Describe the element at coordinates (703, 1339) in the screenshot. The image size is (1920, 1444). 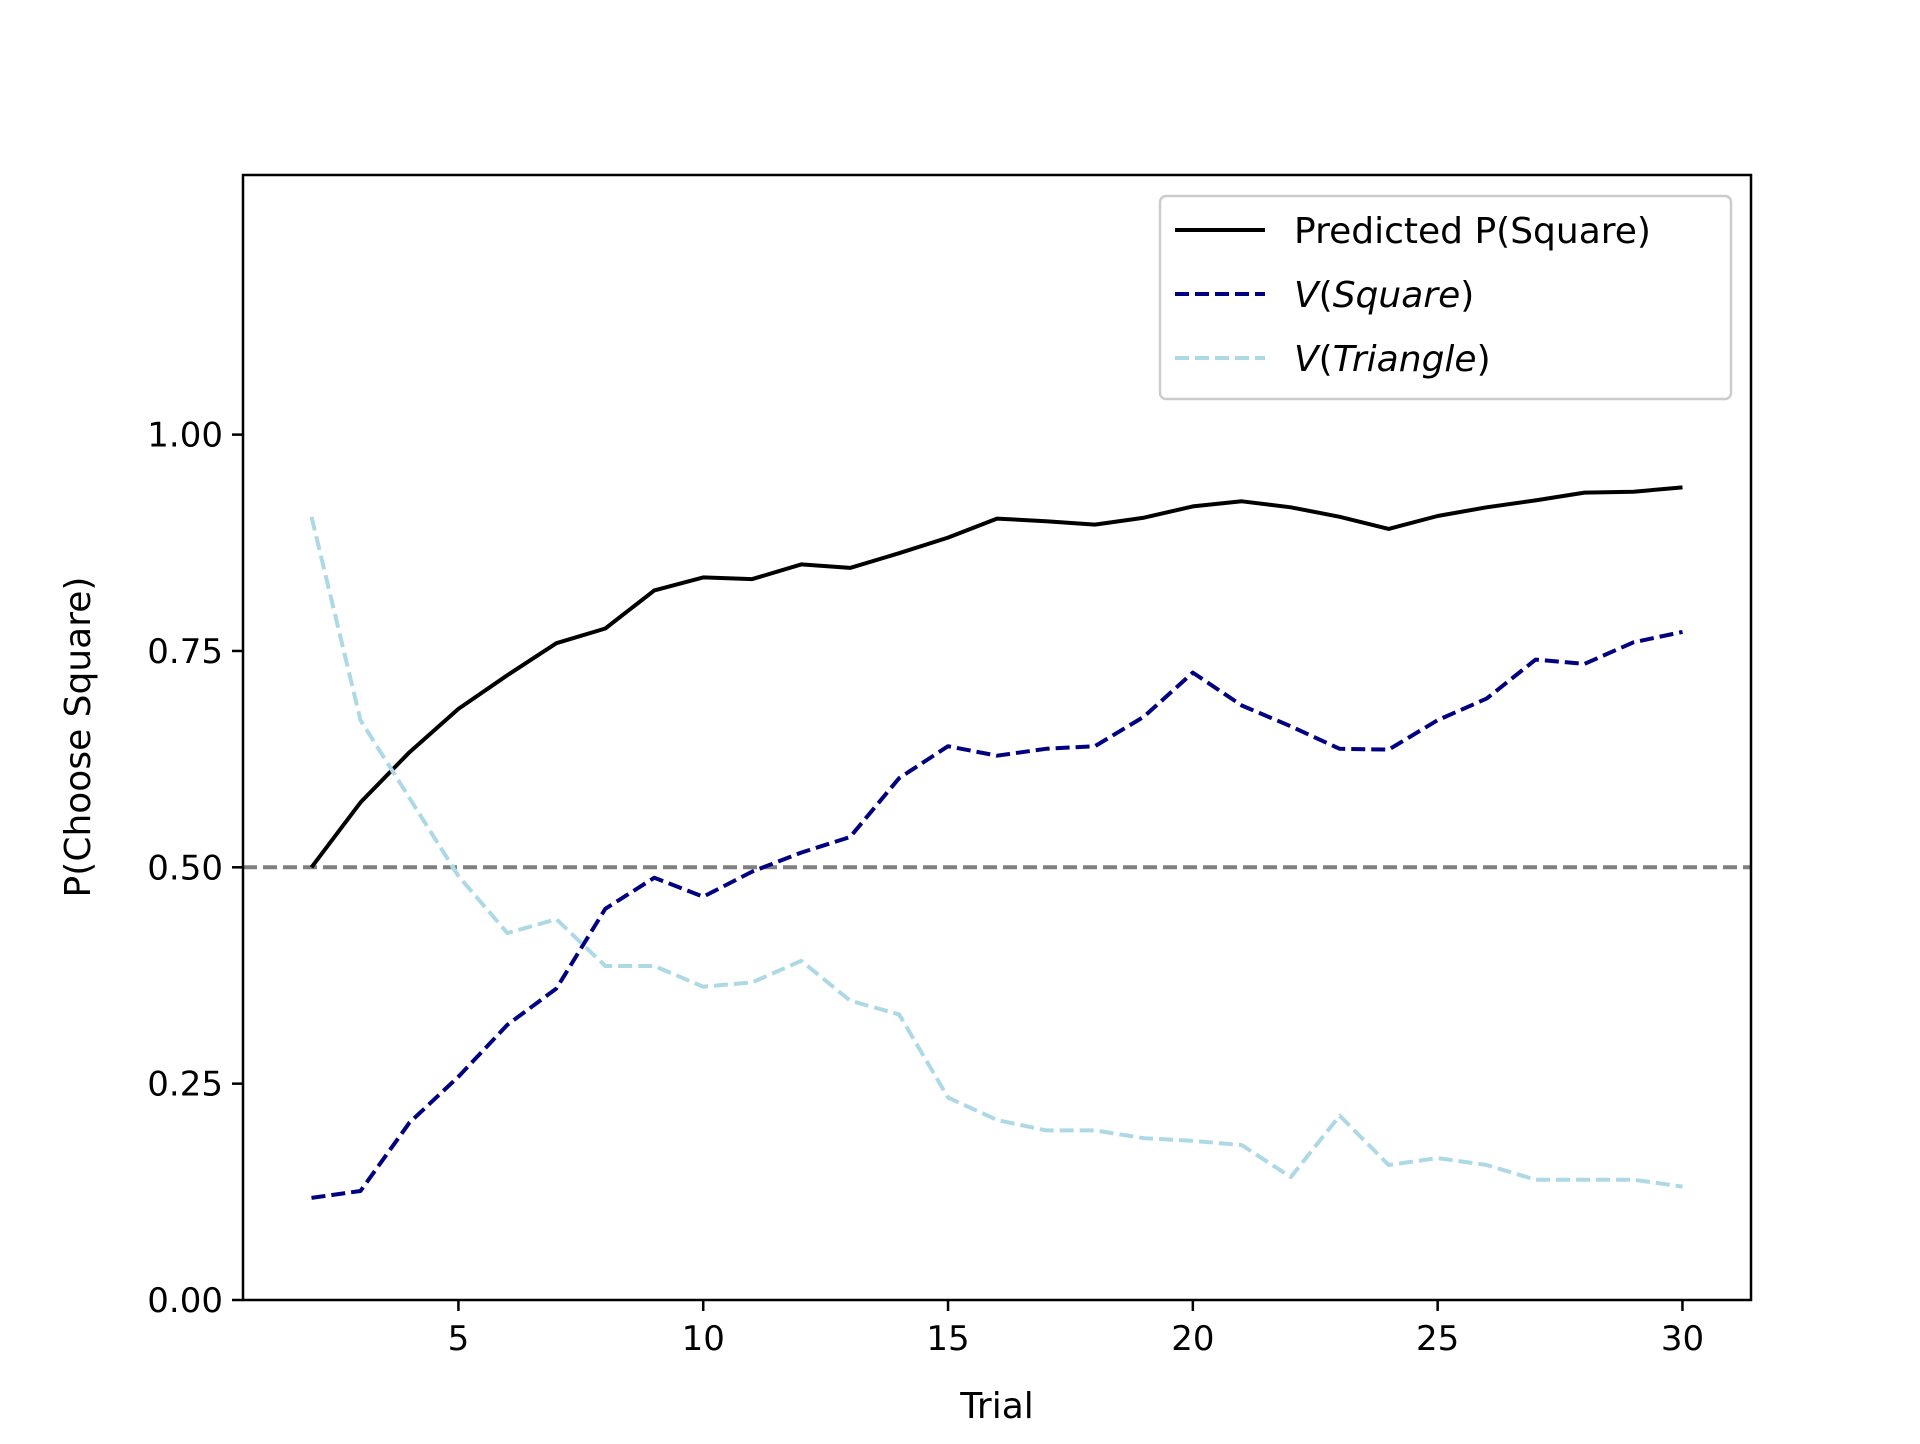
I see `x-tick-label: 10` at that location.